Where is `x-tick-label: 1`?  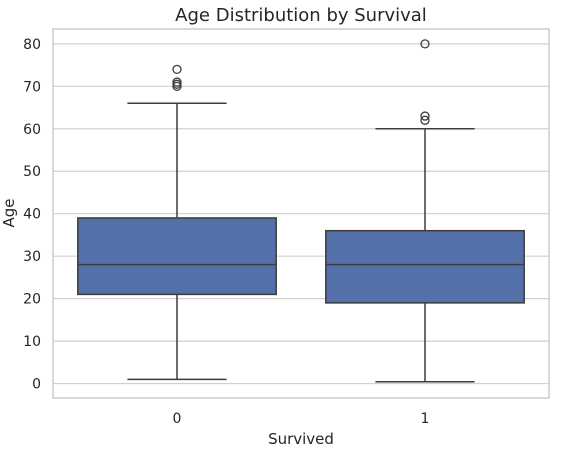
x-tick-label: 1 is located at coordinates (425, 419).